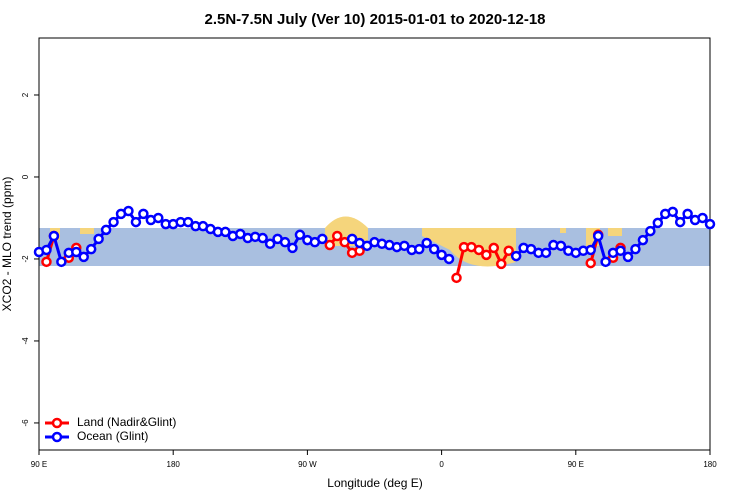 This screenshot has height=500, width=750. I want to click on legend: Land (Nadir&Glint)Ocean (Glint), so click(110, 429).